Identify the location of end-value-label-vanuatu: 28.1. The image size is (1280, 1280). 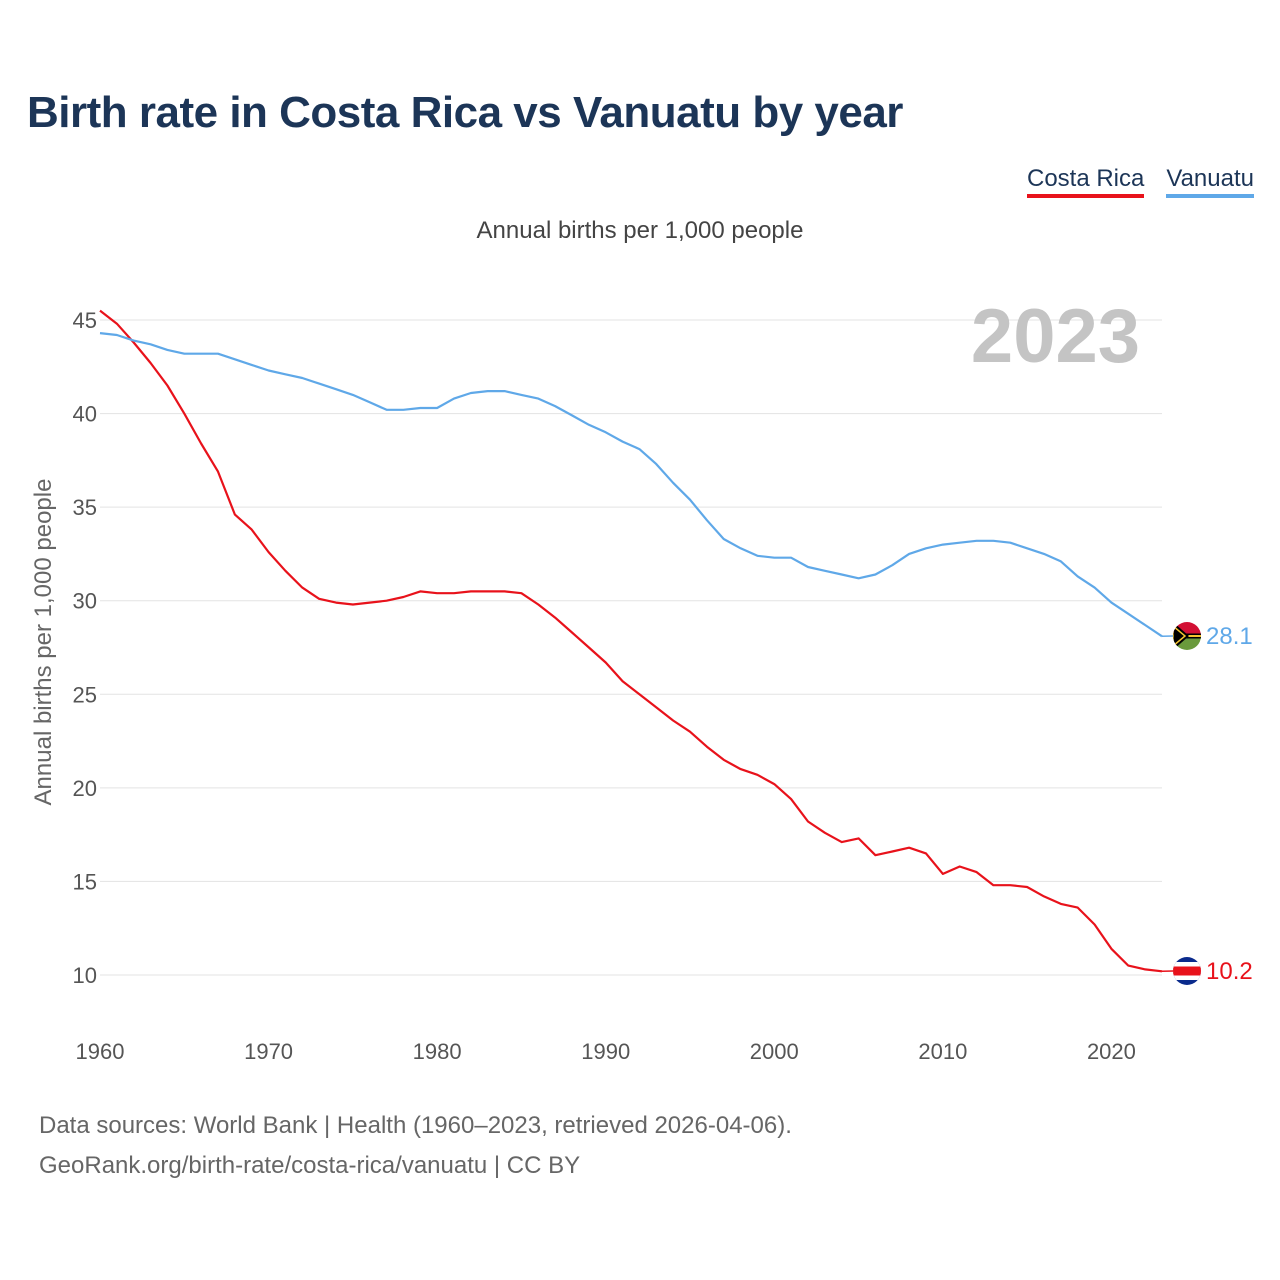
(1229, 636).